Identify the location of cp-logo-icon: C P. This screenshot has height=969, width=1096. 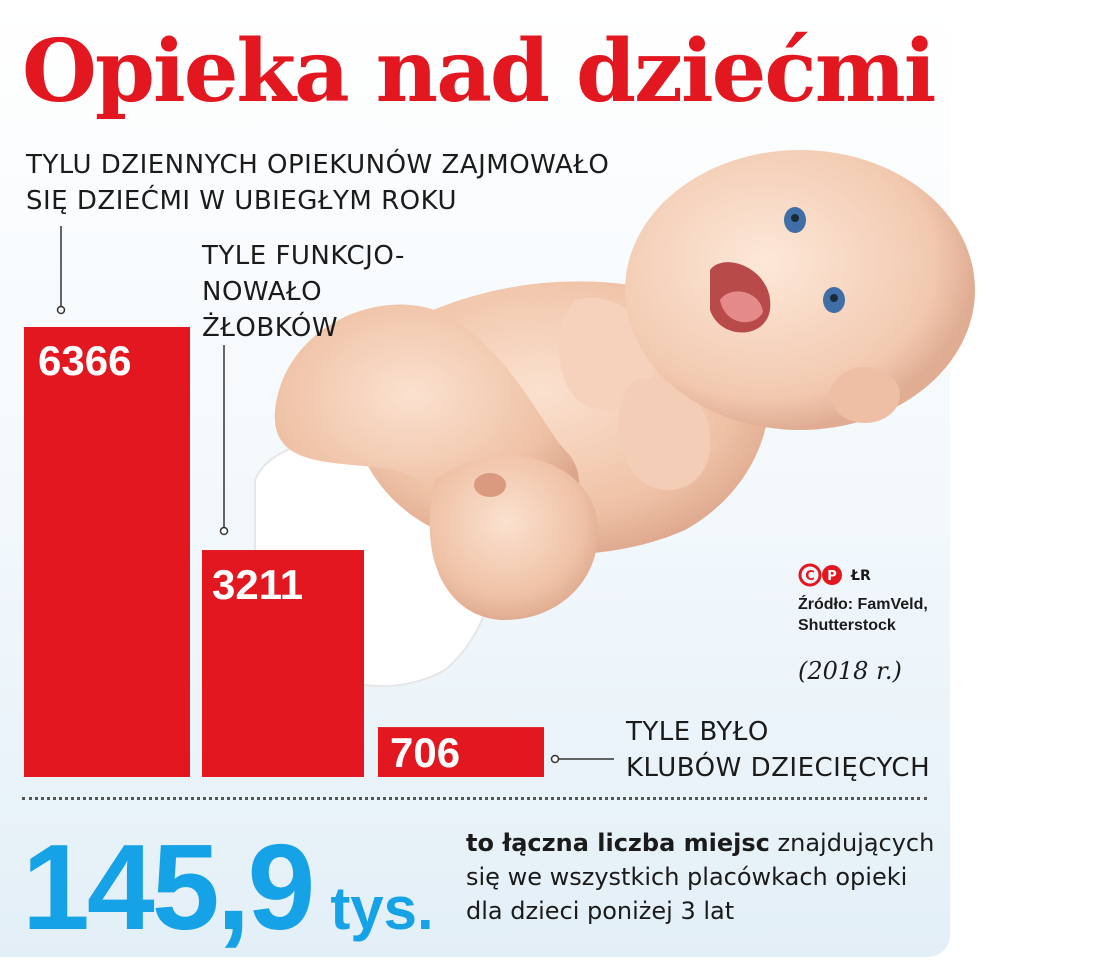
(820, 575).